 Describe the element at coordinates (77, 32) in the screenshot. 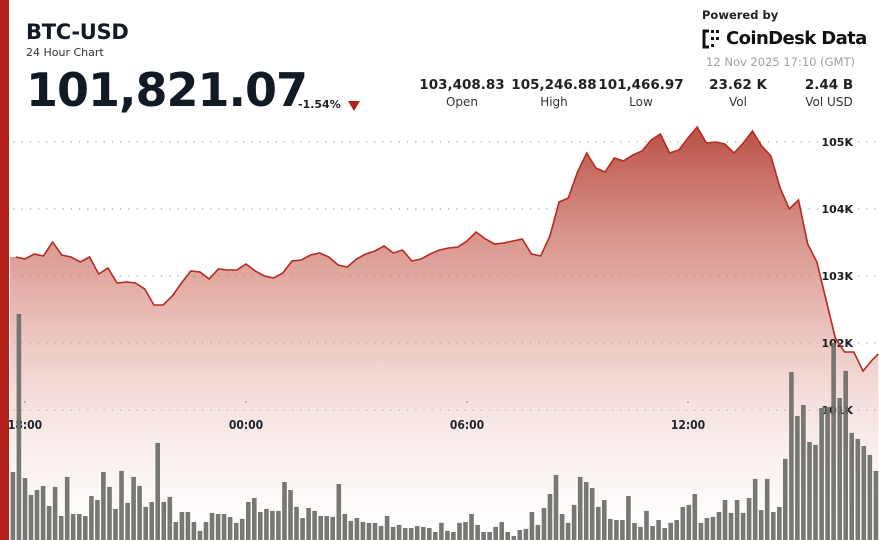

I see `pair-title: BTC-USD` at that location.